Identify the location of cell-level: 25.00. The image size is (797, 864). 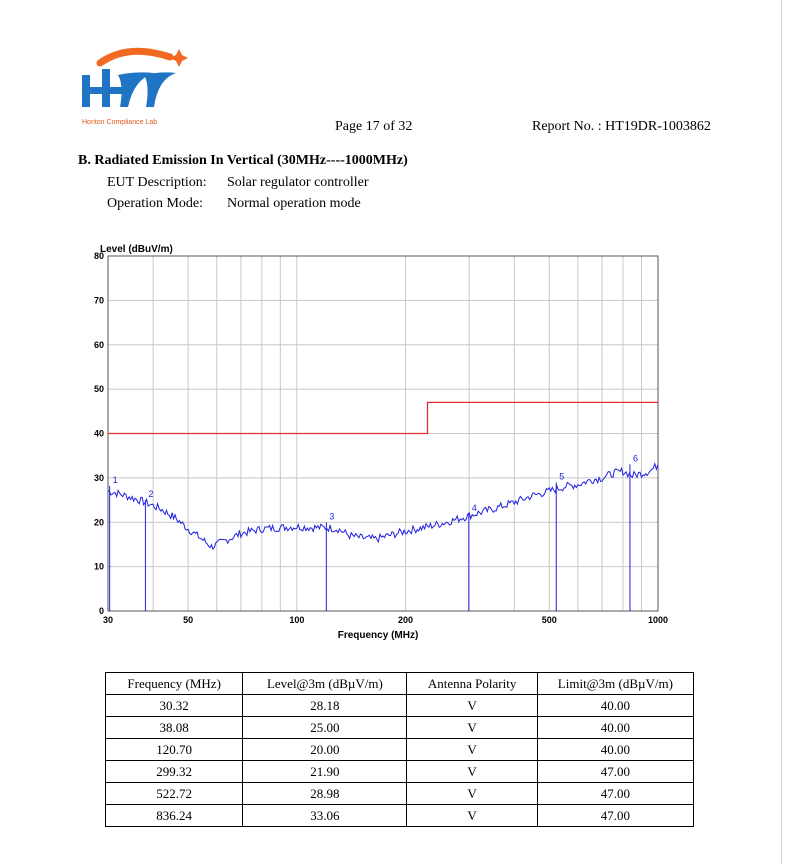
(325, 727).